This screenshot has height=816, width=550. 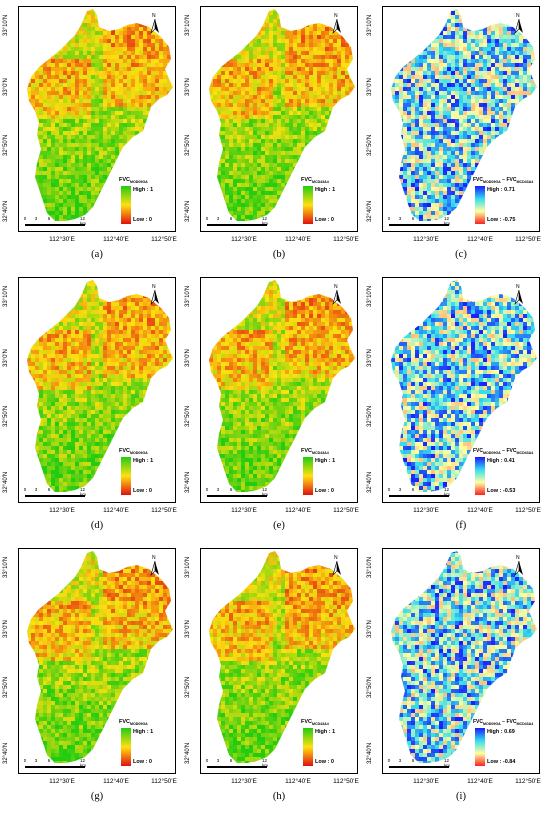 What do you see at coordinates (501, 762) in the screenshot?
I see `legend-low-label: Low : -0.84` at bounding box center [501, 762].